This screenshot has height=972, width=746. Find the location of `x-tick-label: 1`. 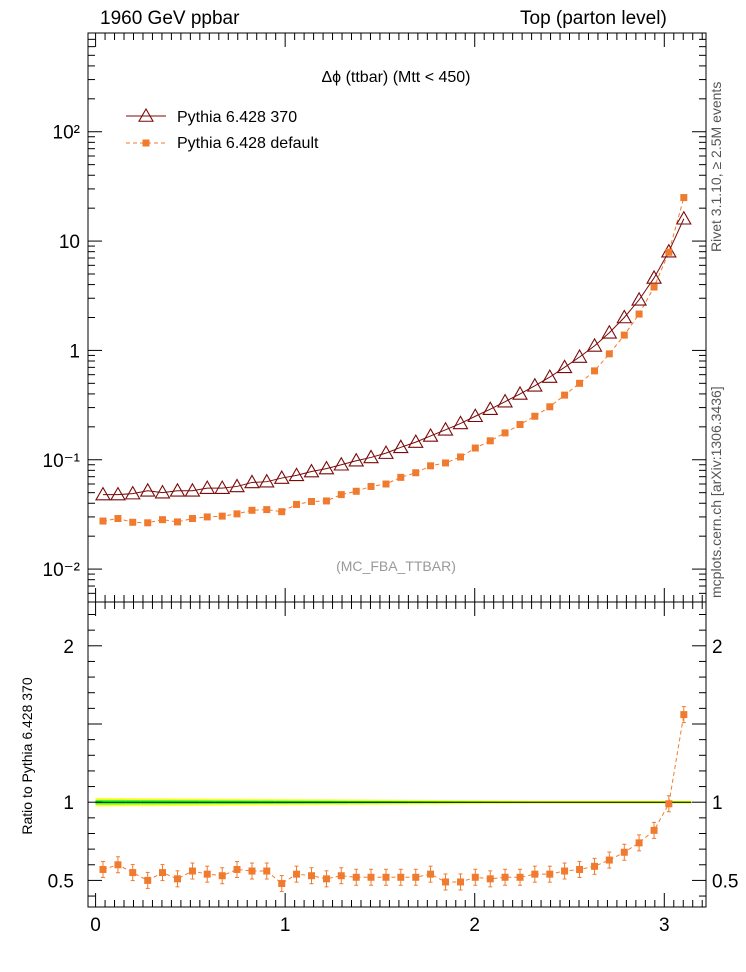

x-tick-label: 1 is located at coordinates (285, 925).